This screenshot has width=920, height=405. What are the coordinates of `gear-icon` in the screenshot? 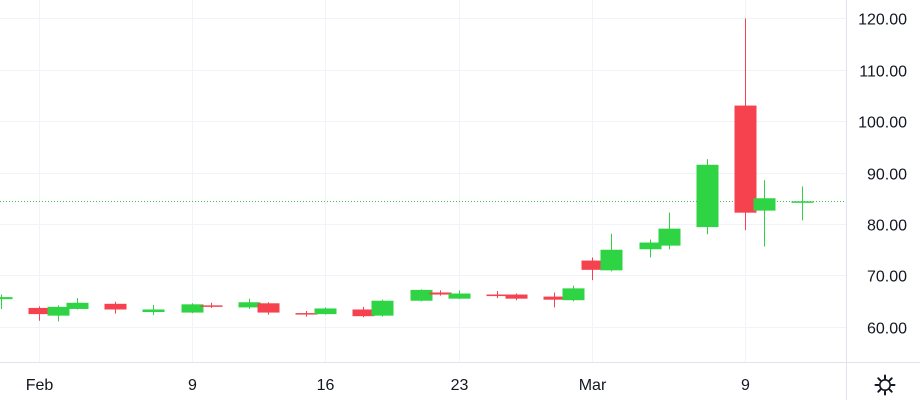 It's located at (885, 385).